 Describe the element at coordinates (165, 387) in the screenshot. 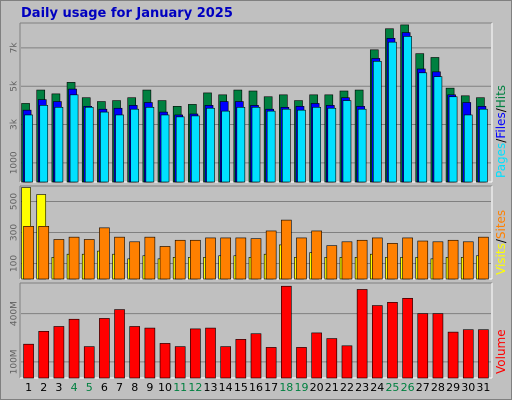

I see `x-day-label-10: 10` at that location.